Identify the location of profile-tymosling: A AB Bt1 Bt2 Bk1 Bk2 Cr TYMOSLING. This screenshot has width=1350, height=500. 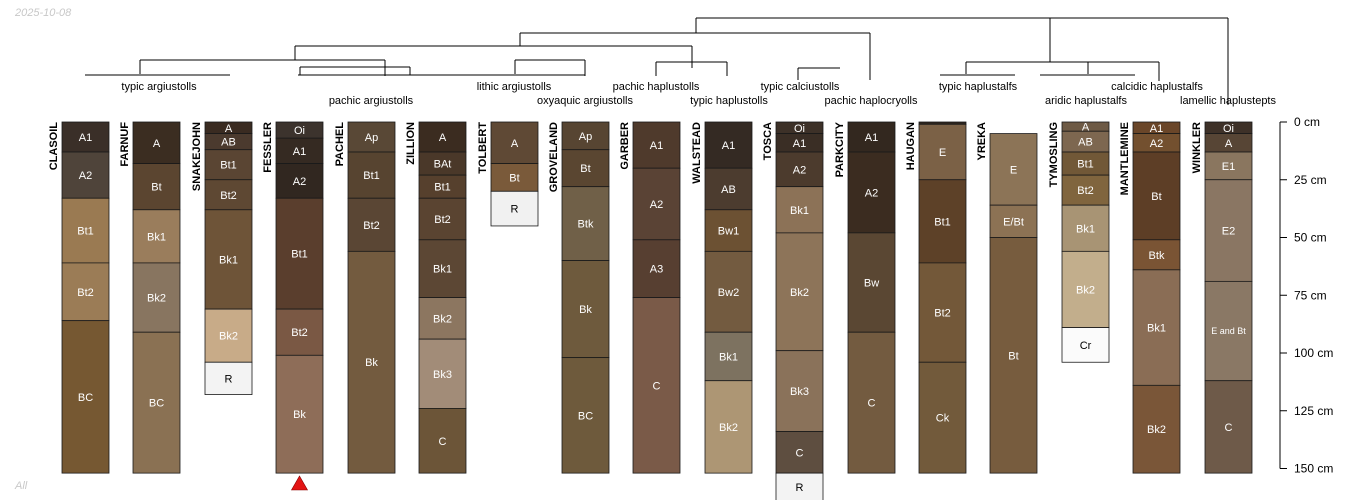
(1079, 242).